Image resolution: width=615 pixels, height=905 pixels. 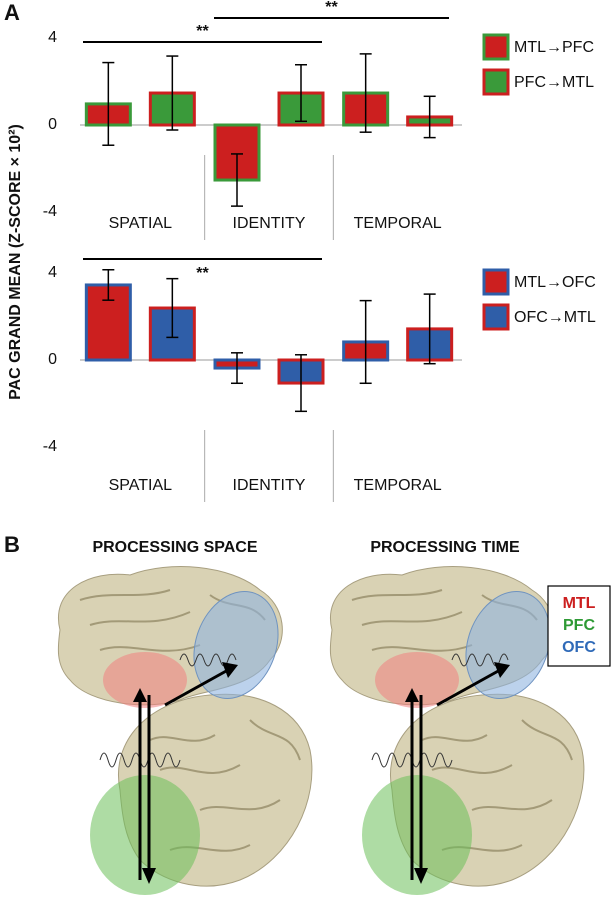 I want to click on legend-label: PFC→MTL, so click(x=554, y=82).